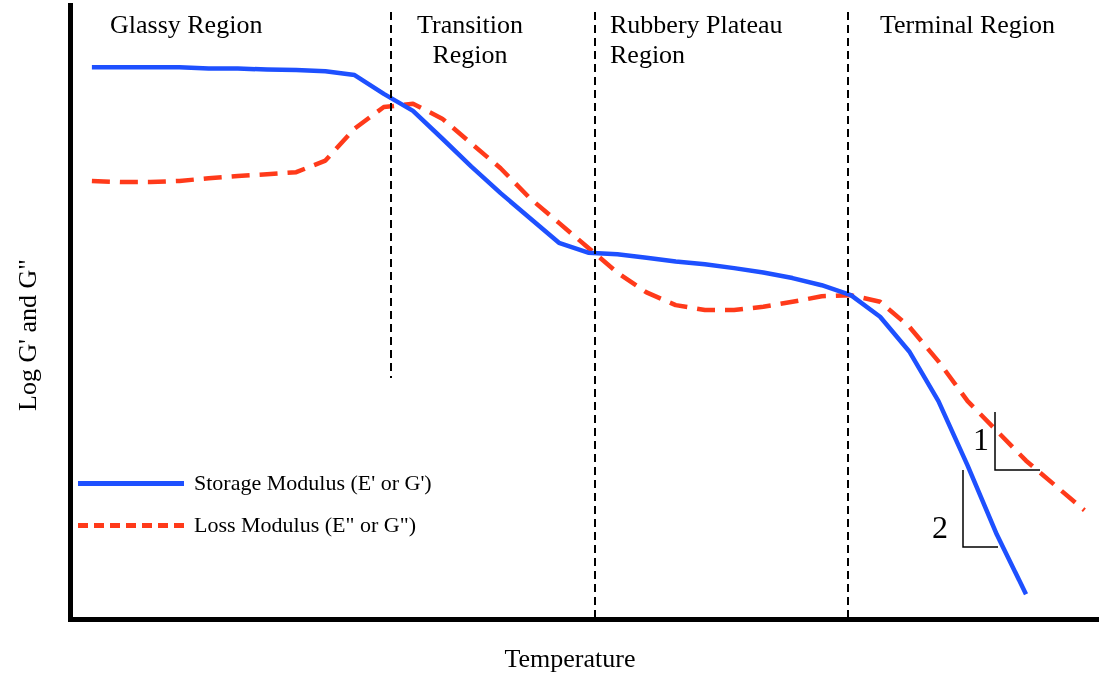  What do you see at coordinates (968, 25) in the screenshot?
I see `text: Terminal Region` at bounding box center [968, 25].